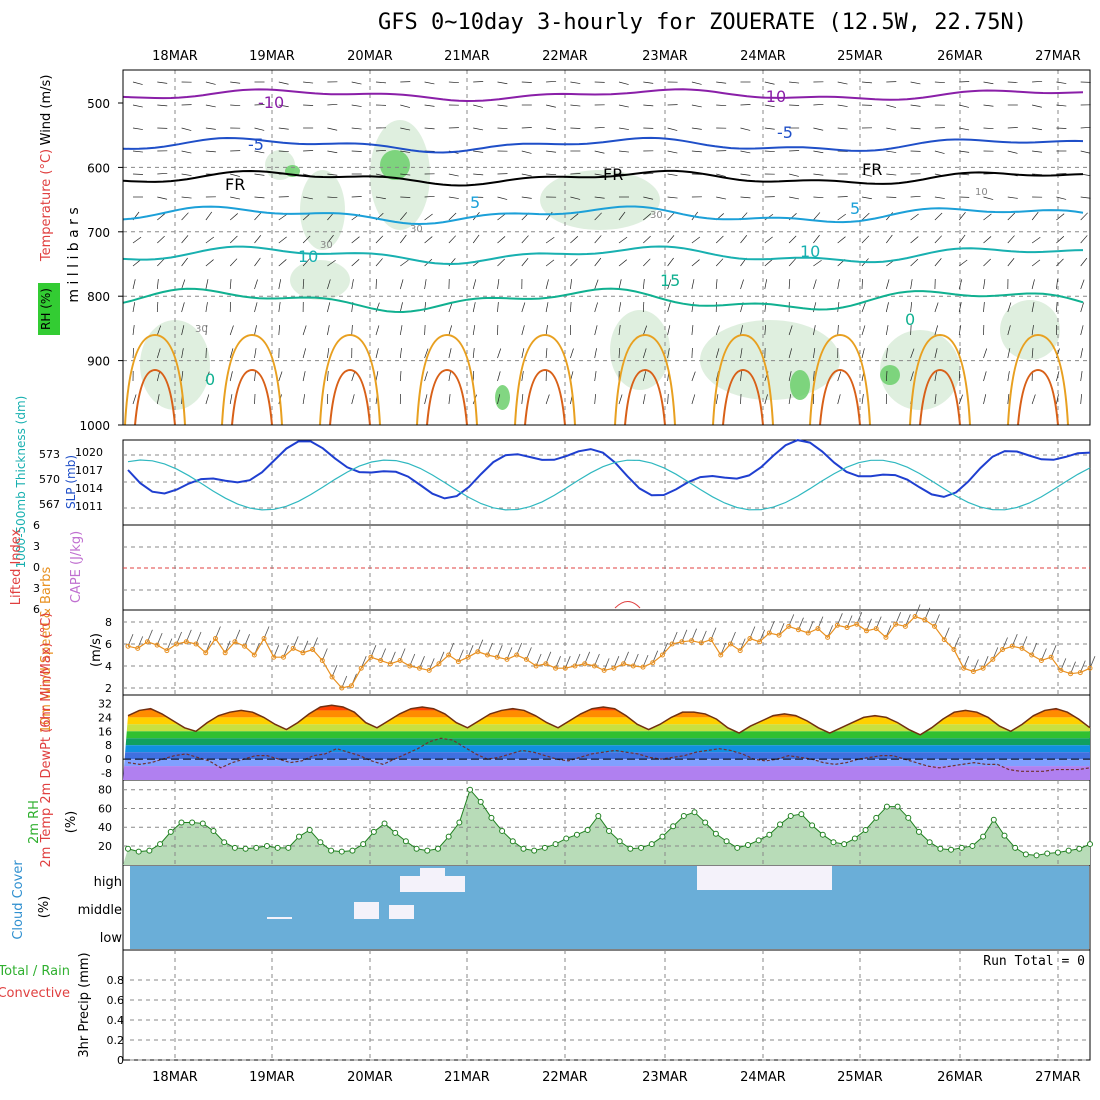 The height and width of the screenshot is (1100, 1100). What do you see at coordinates (606, 1005) in the screenshot?
I see `panel-frame` at bounding box center [606, 1005].